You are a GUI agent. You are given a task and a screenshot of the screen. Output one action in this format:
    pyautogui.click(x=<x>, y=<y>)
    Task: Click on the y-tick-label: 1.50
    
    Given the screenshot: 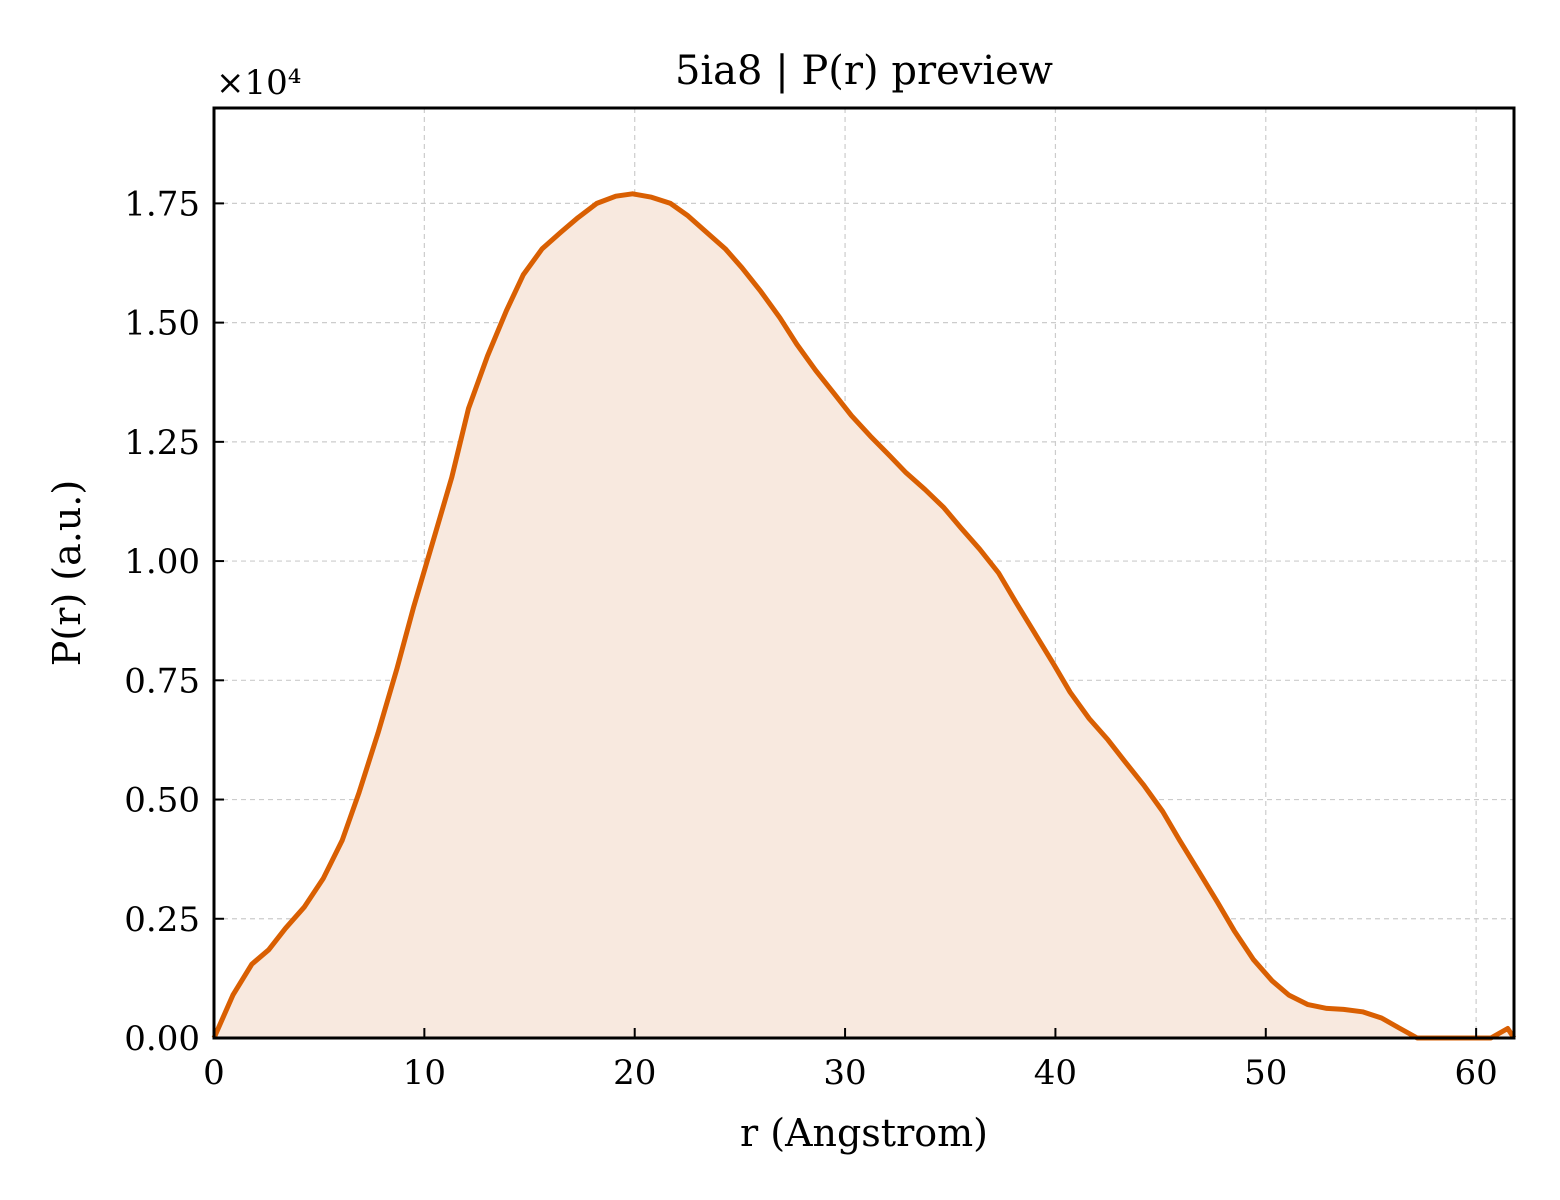 What is the action you would take?
    pyautogui.click(x=162, y=324)
    